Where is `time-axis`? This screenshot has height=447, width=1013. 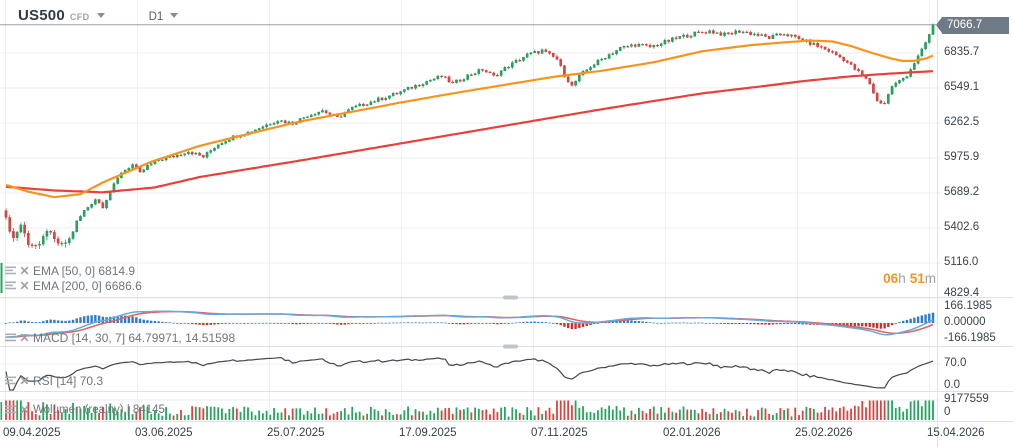
time-axis is located at coordinates (506, 434).